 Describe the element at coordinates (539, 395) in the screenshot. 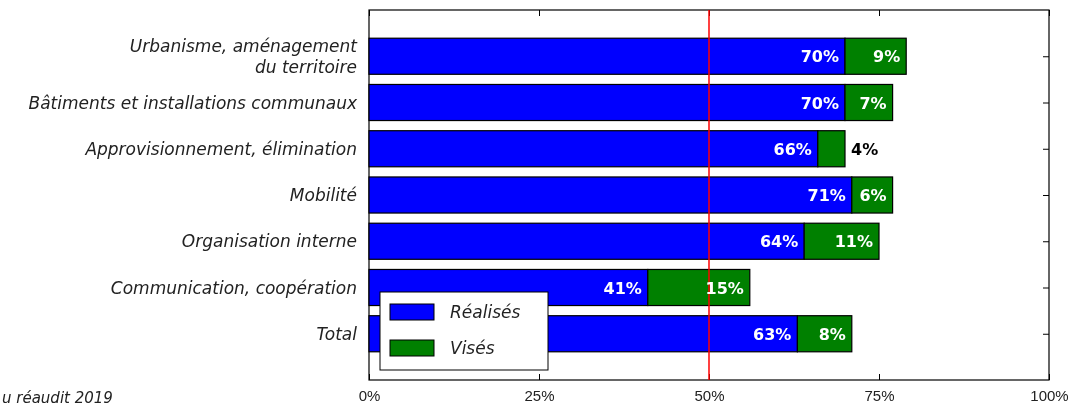

I see `x-tick-label: 25%` at that location.